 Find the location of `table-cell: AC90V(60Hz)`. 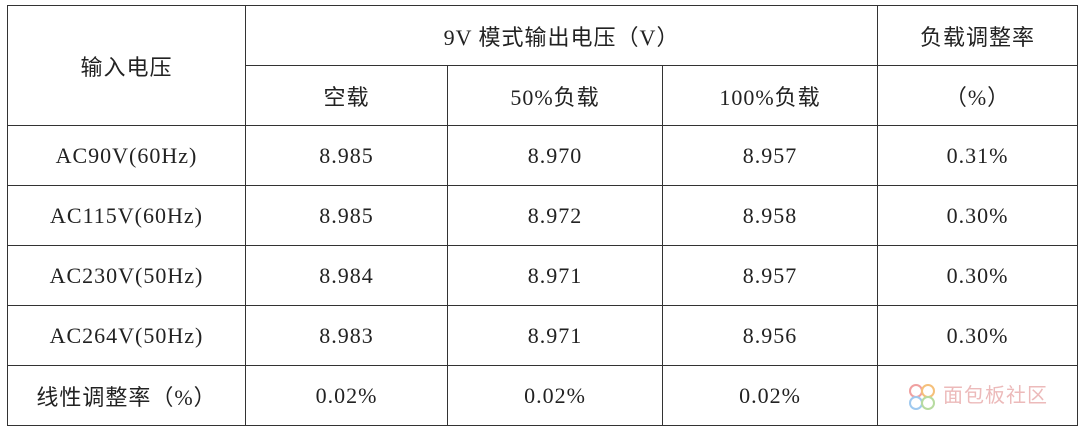

table-cell: AC90V(60Hz) is located at coordinates (126, 155).